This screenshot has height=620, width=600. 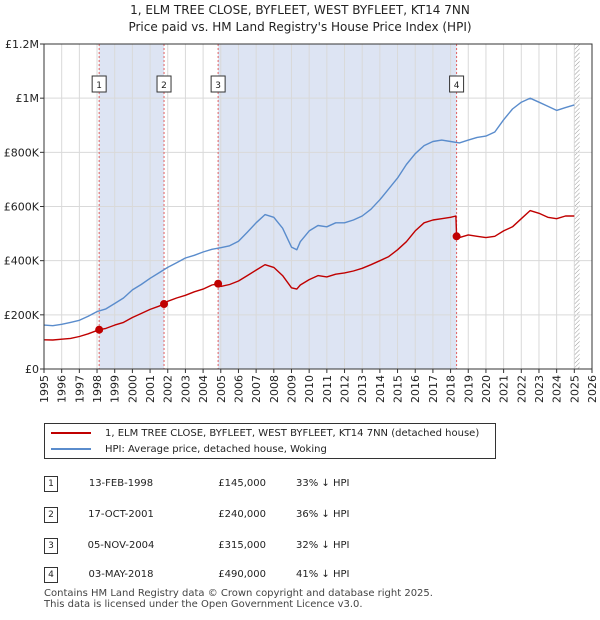 I want to click on y-tick-label: £400K, so click(x=22, y=261).